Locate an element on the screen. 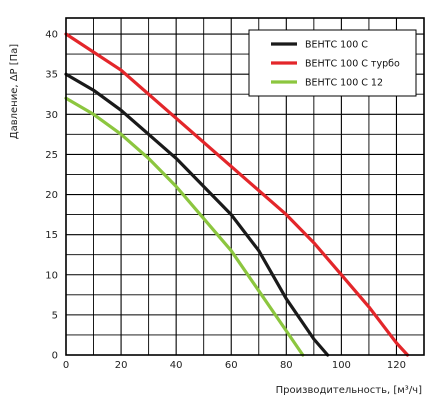  x-tick-label: 20 is located at coordinates (121, 365).